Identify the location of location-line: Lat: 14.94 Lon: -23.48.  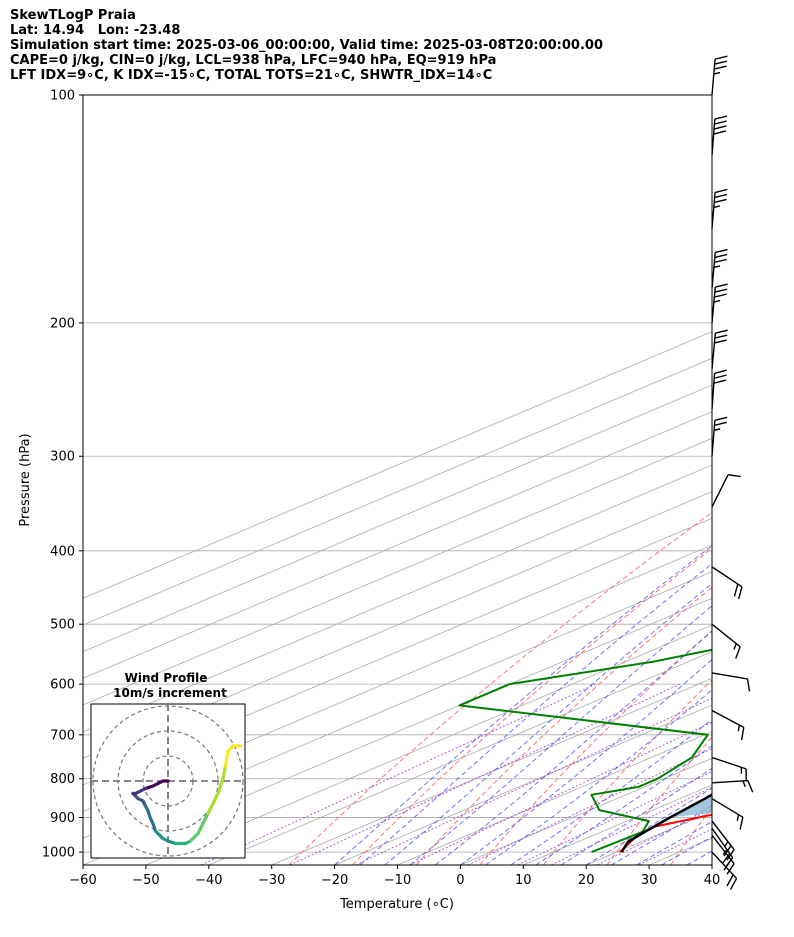
(95, 30).